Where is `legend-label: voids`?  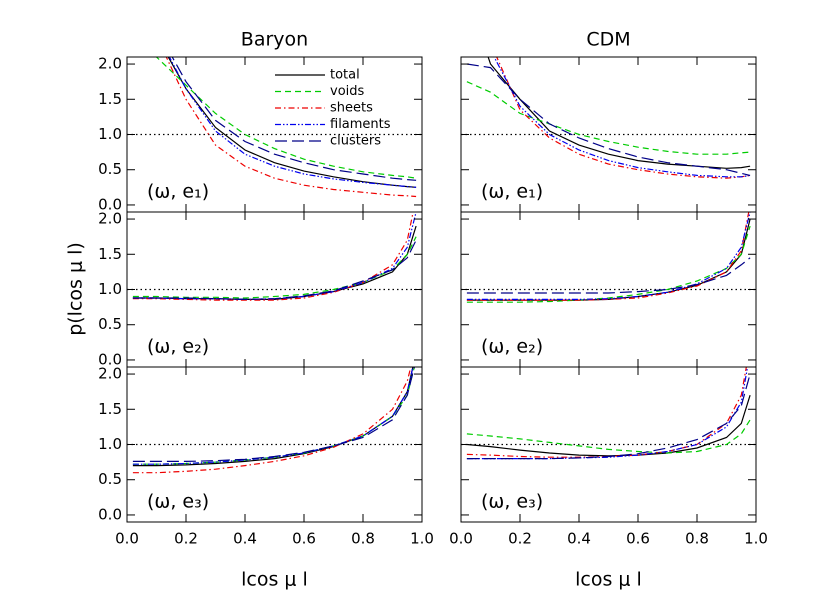
legend-label: voids is located at coordinates (347, 91).